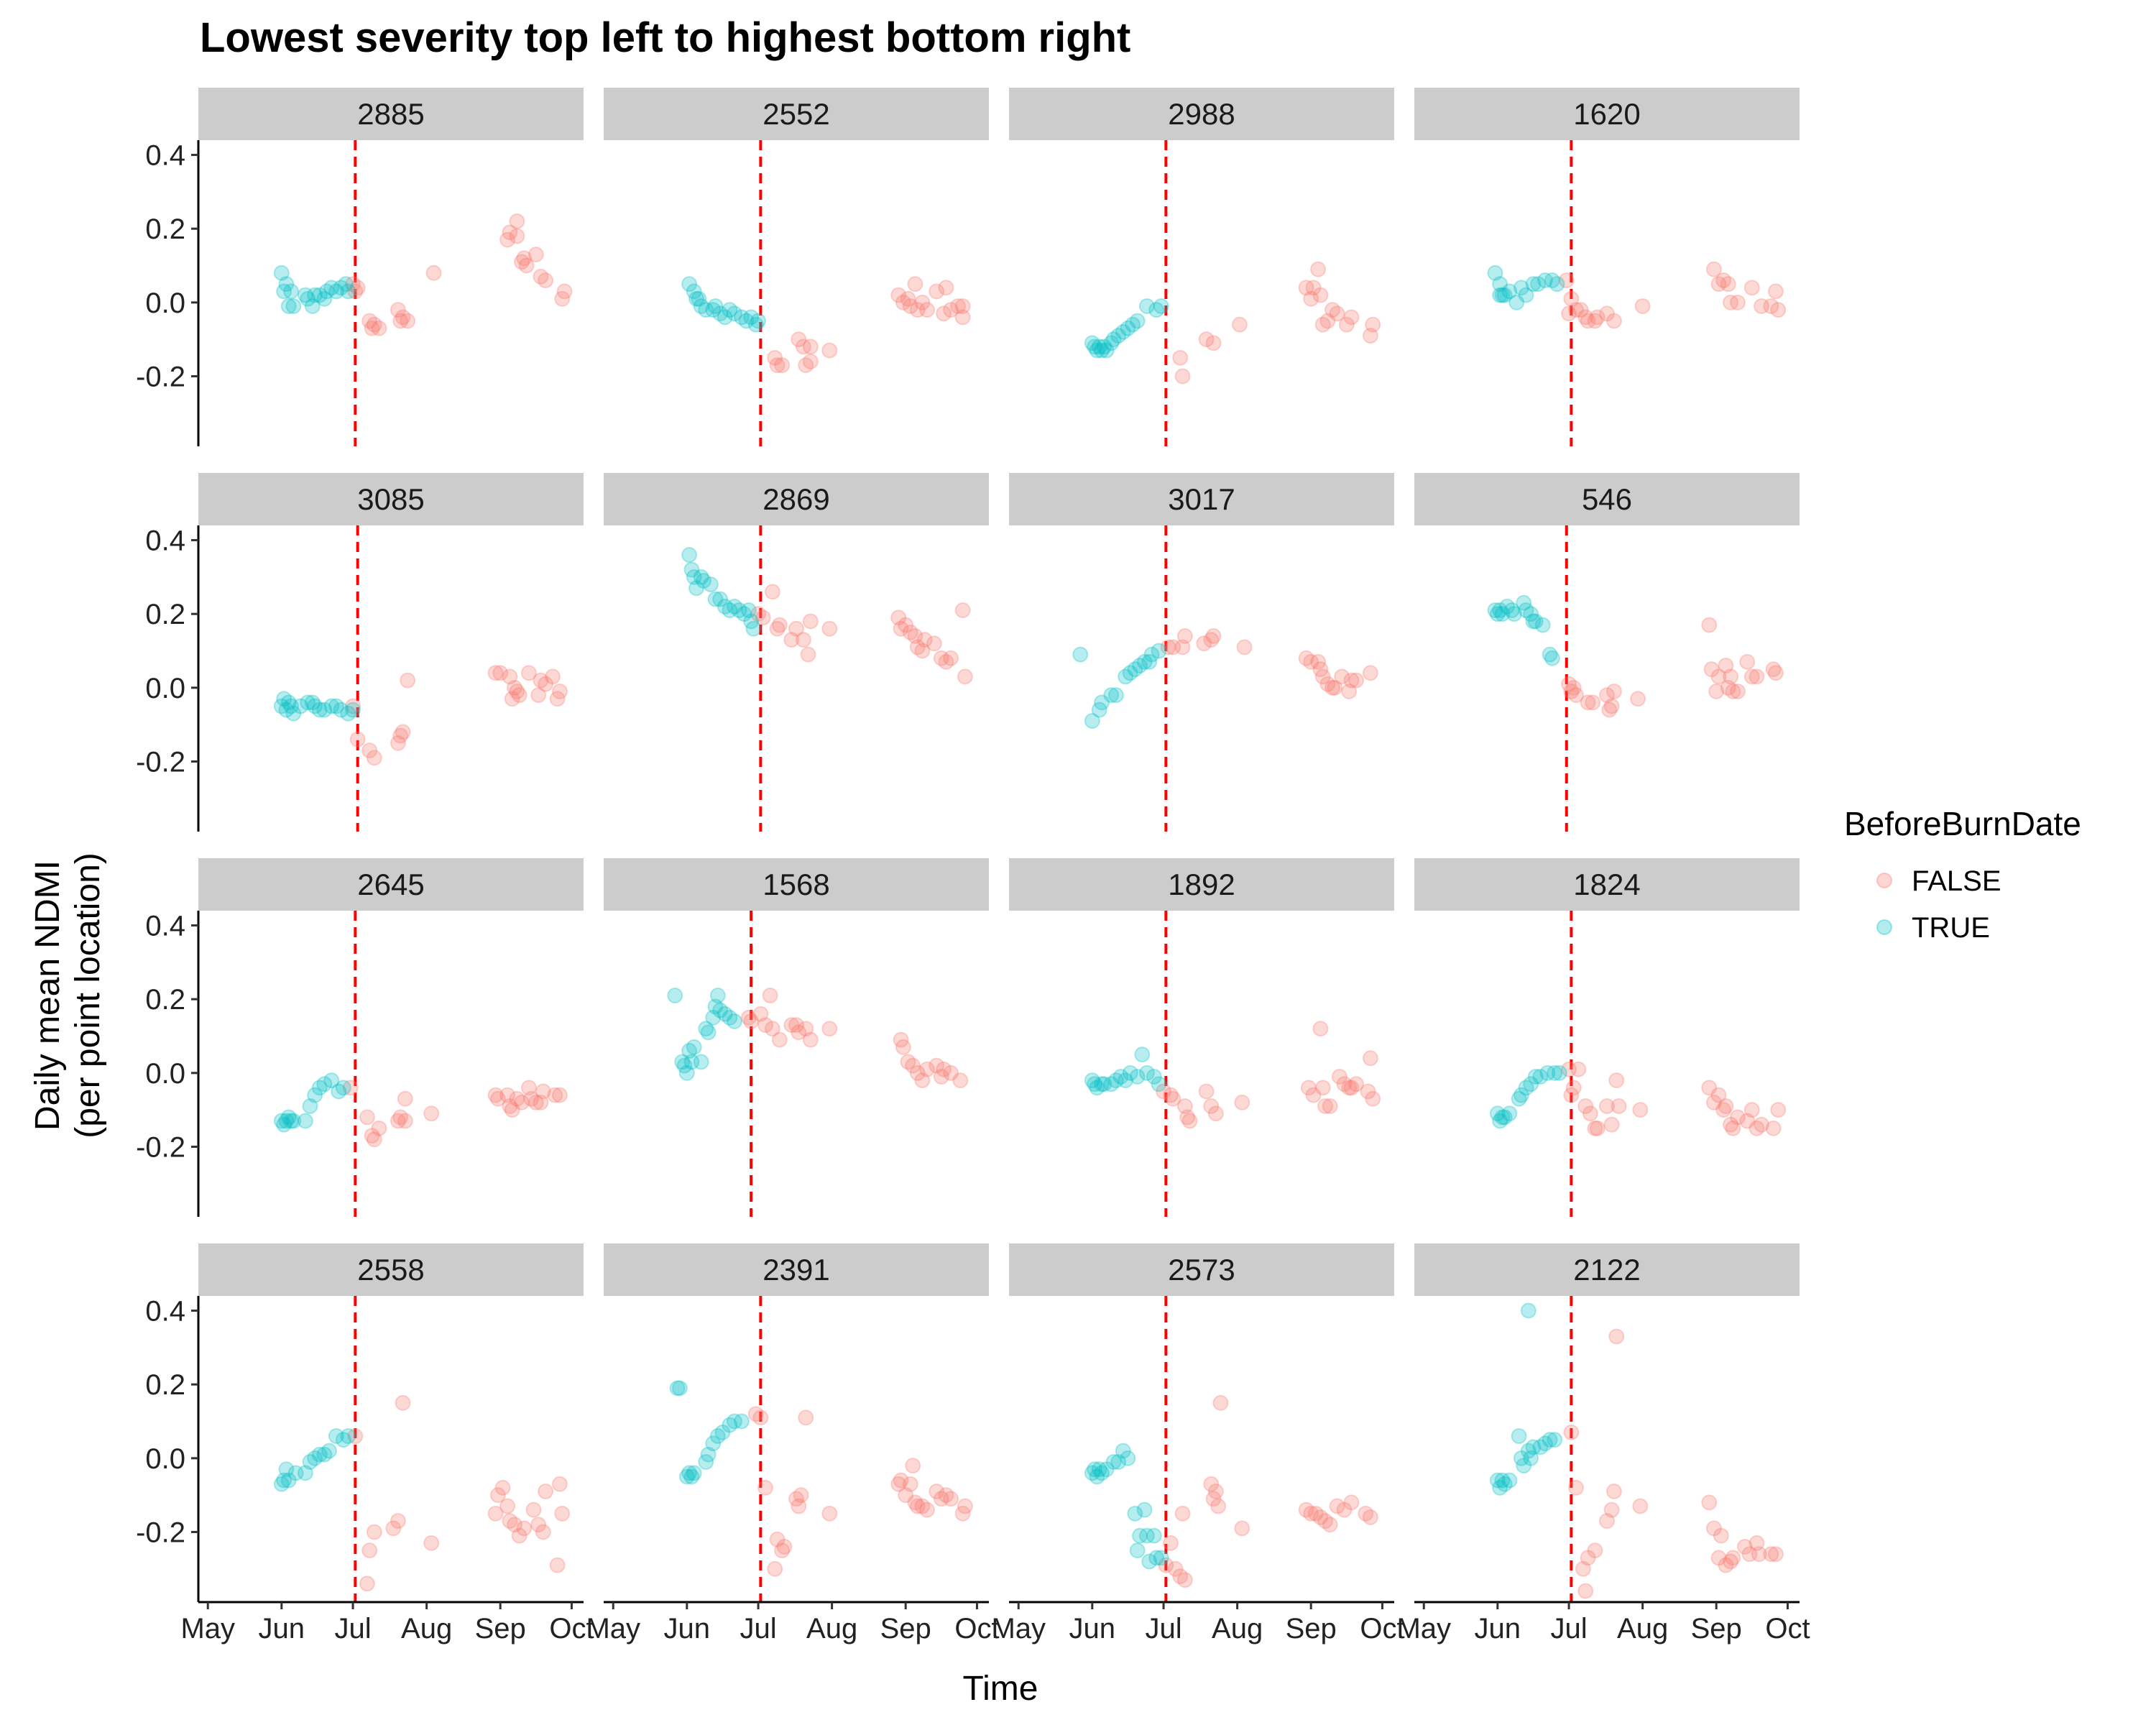 The height and width of the screenshot is (1725, 2156). What do you see at coordinates (1201, 1037) in the screenshot?
I see `facet-panel-1892: 1892` at bounding box center [1201, 1037].